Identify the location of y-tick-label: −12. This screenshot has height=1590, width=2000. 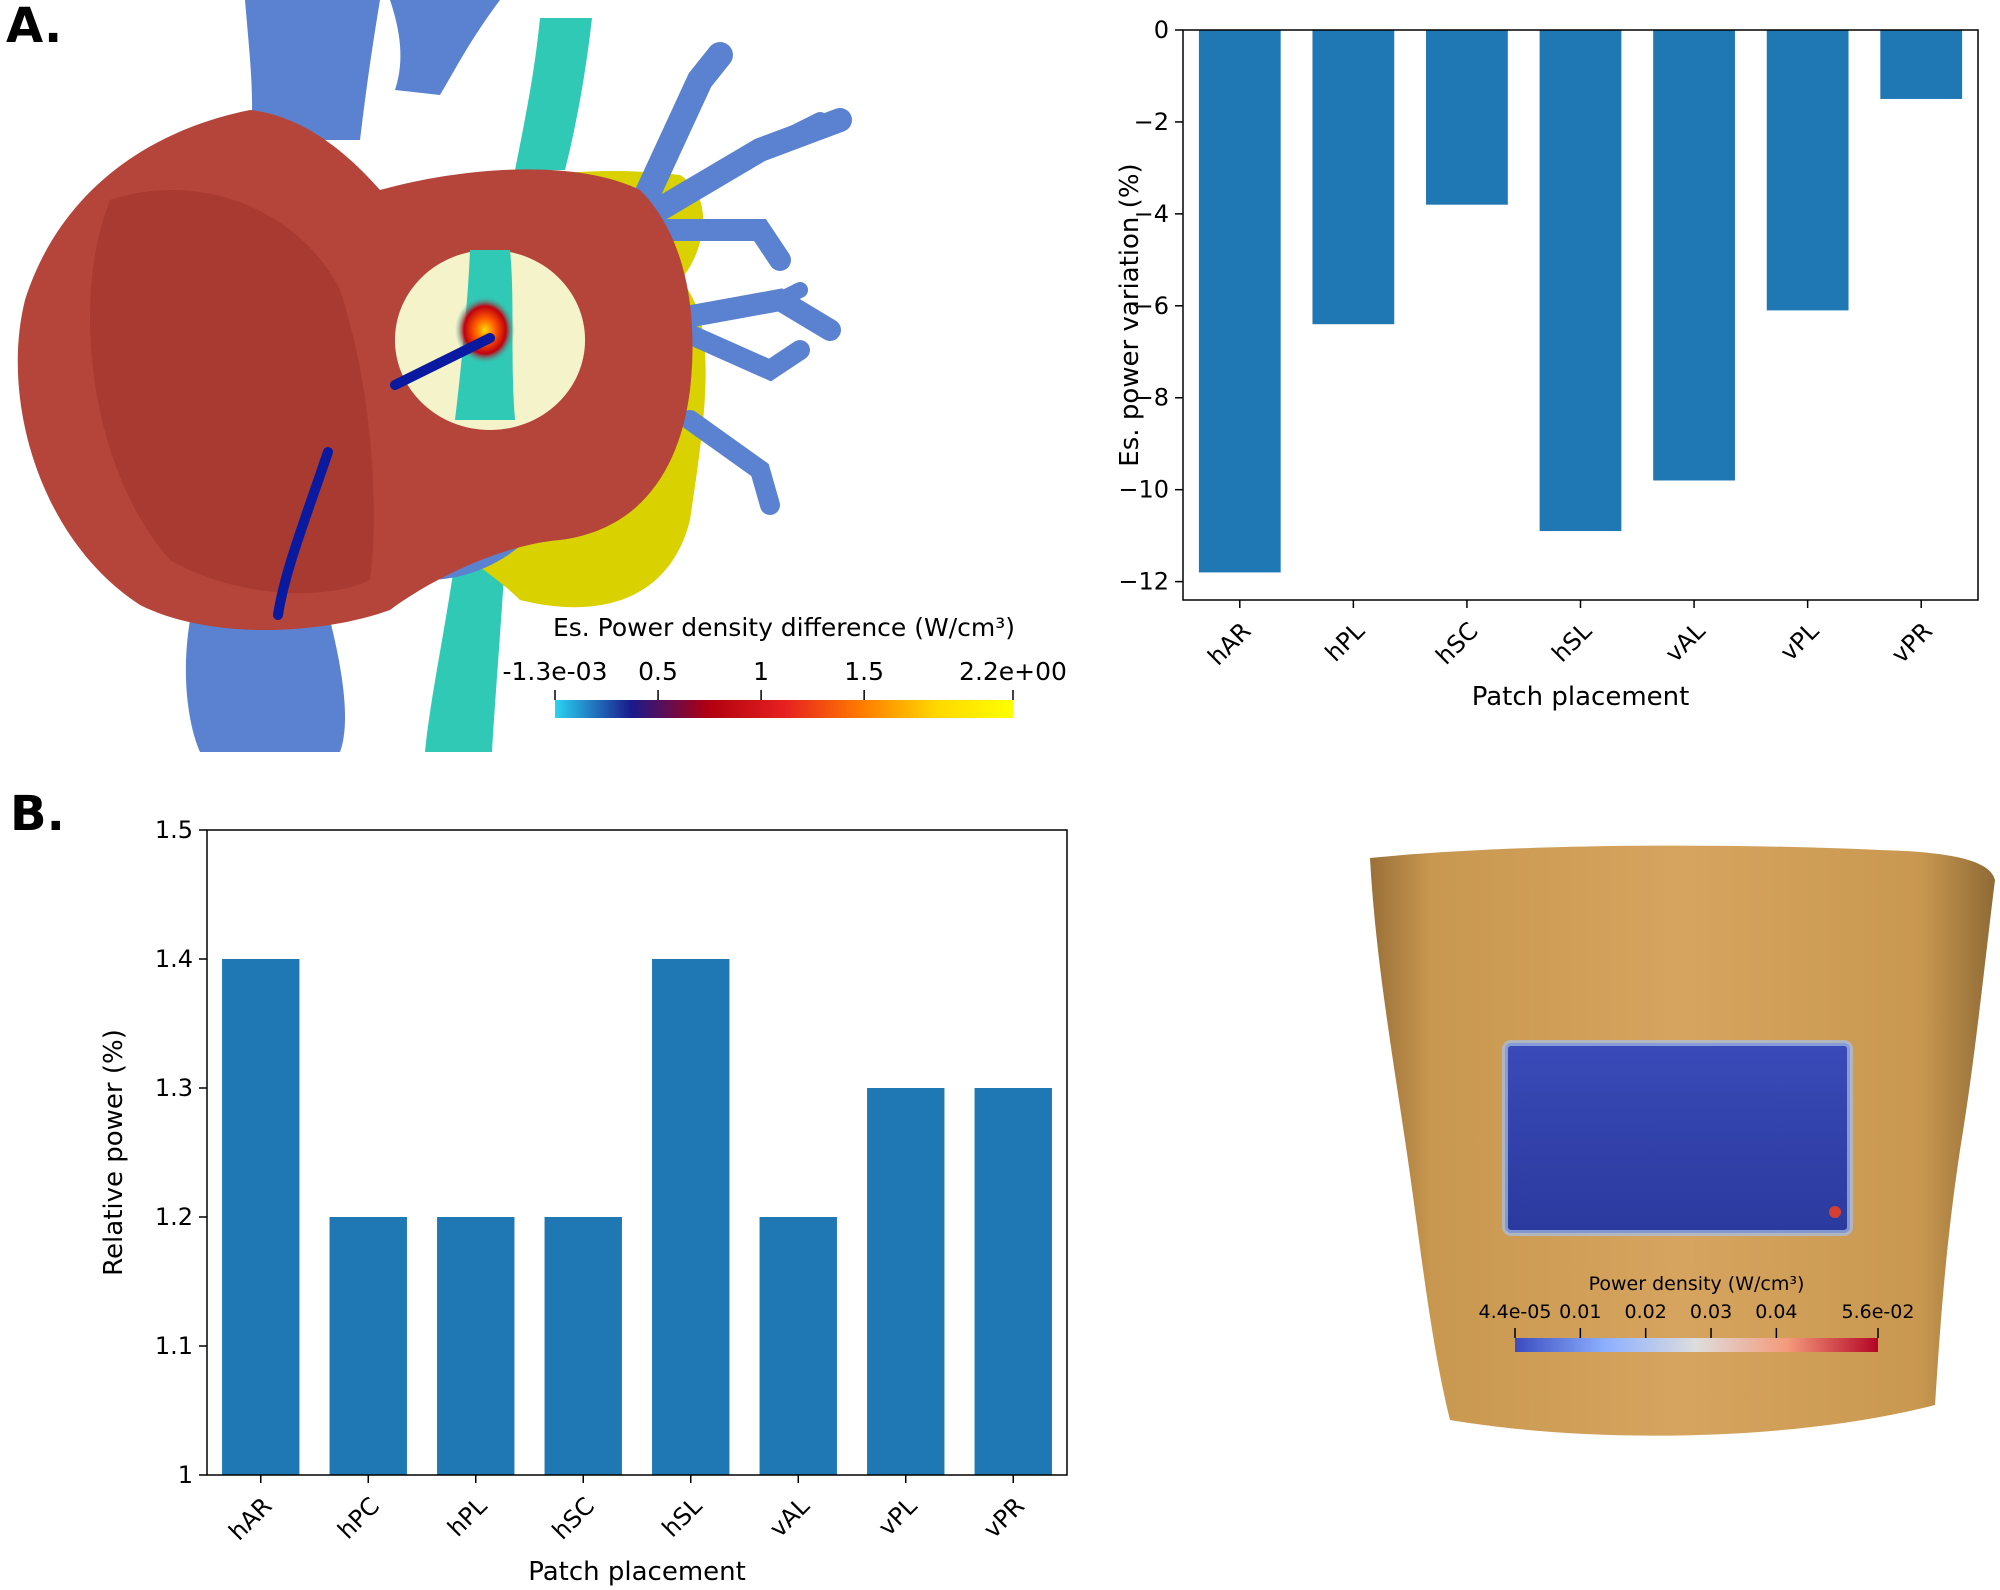
(1143, 582).